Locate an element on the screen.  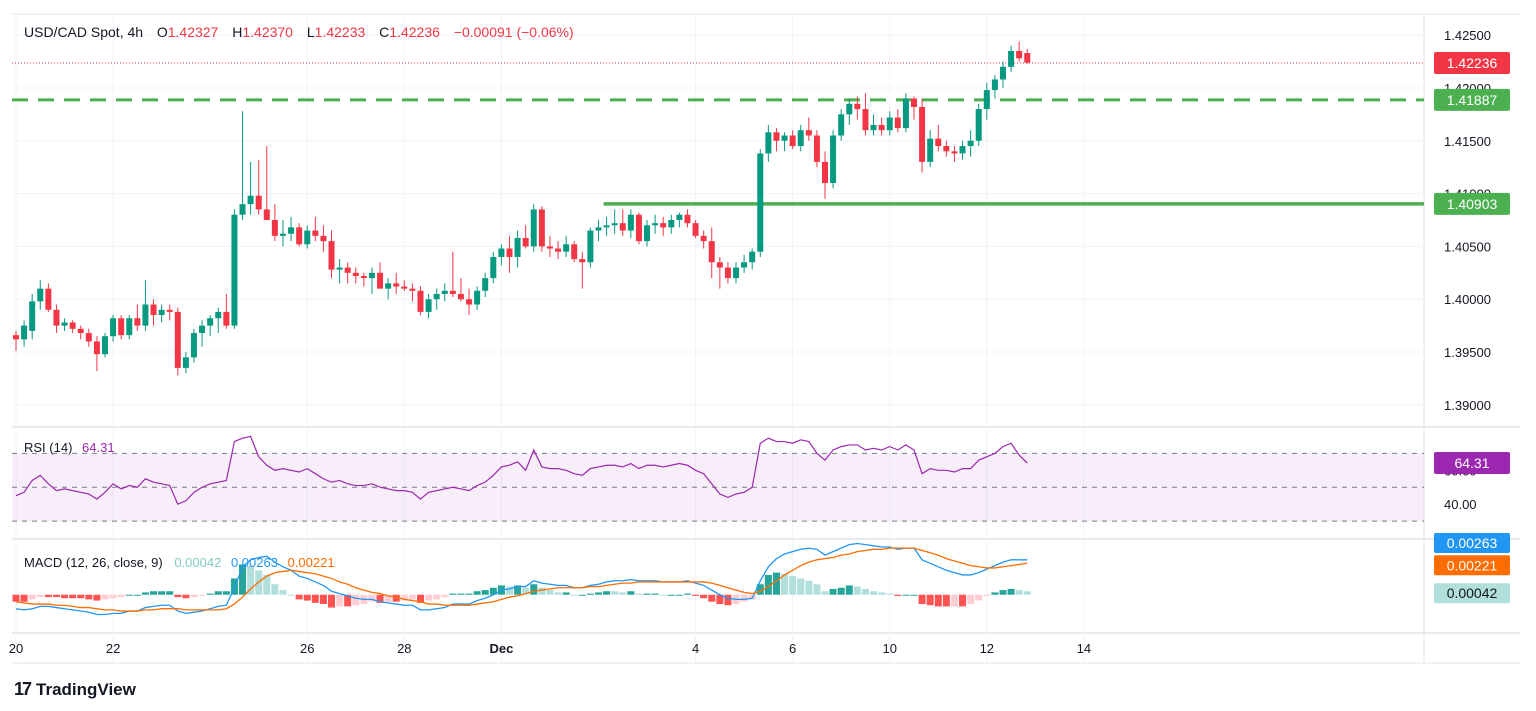
support-tag: 1.40903 is located at coordinates (1472, 204).